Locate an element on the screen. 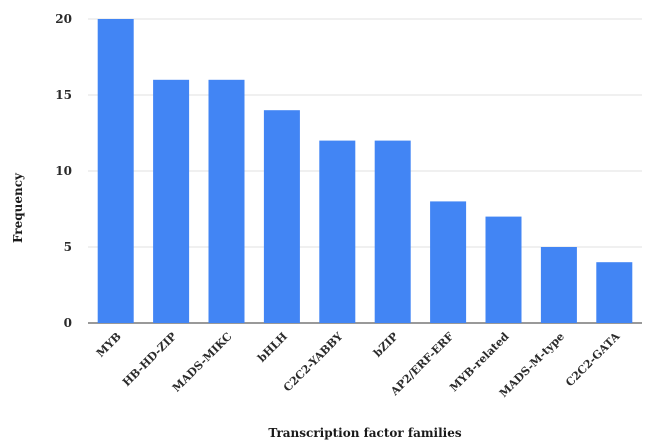  y-tick-label: 10 is located at coordinates (63, 171).